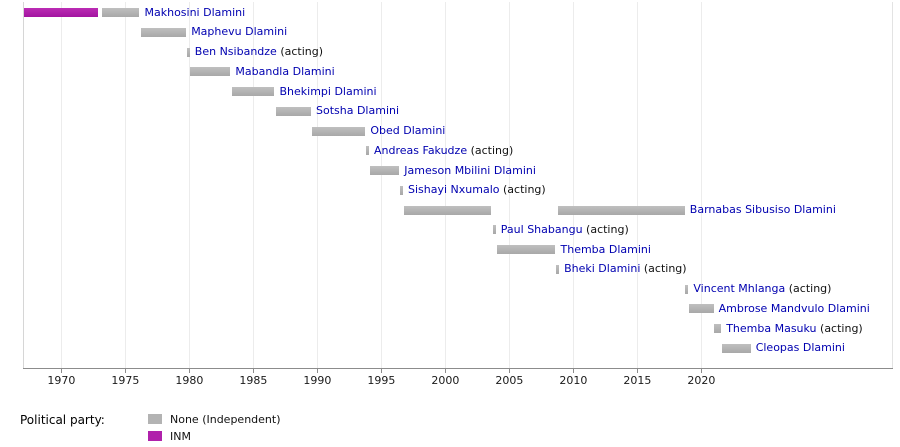 The height and width of the screenshot is (447, 900). I want to click on person-label: Maphevu Dlamini, so click(239, 32).